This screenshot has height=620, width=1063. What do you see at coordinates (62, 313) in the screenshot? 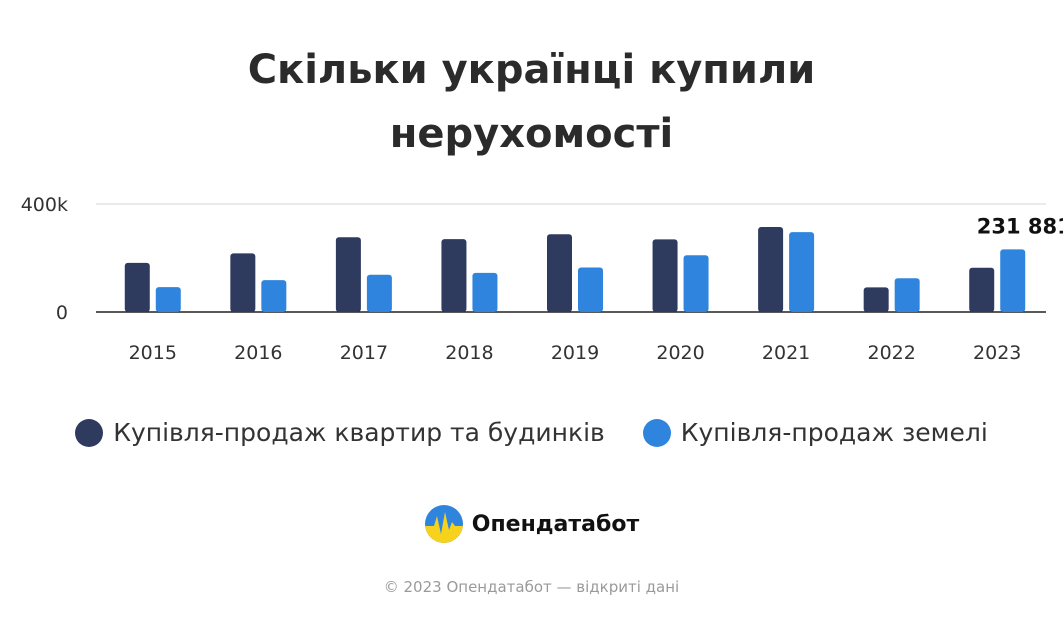
I see `y-tick-label-0: 0` at bounding box center [62, 313].